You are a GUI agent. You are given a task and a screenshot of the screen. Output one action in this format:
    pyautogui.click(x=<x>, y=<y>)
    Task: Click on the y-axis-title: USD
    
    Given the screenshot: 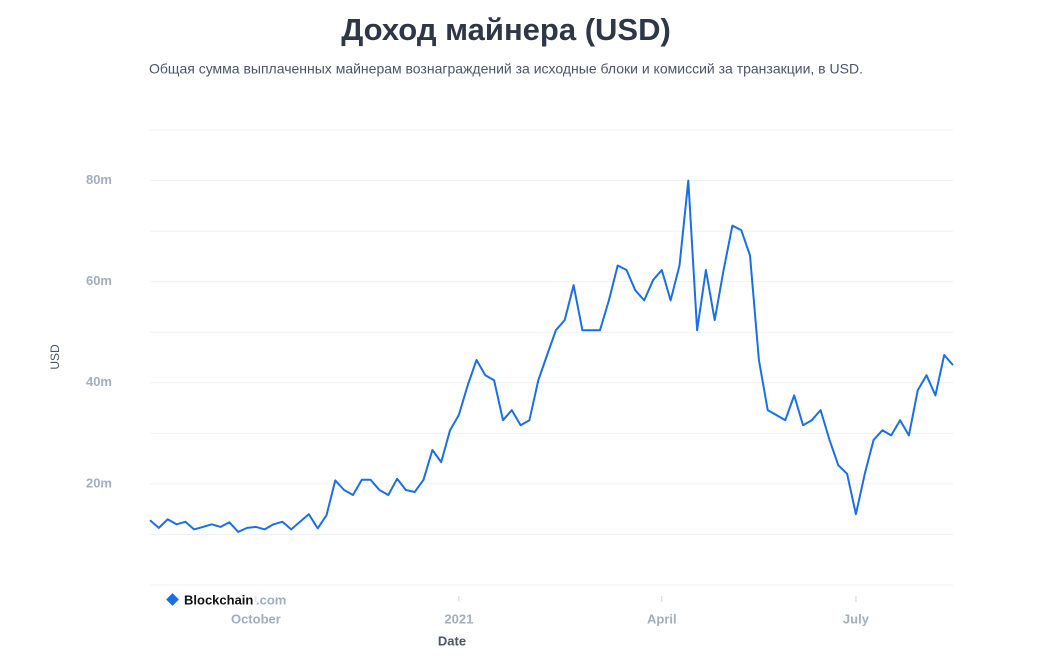 What is the action you would take?
    pyautogui.click(x=55, y=357)
    